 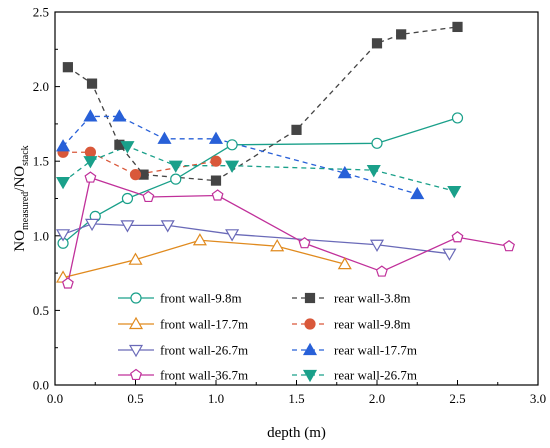 What do you see at coordinates (377, 398) in the screenshot?
I see `x-tick-label: 2.0` at bounding box center [377, 398].